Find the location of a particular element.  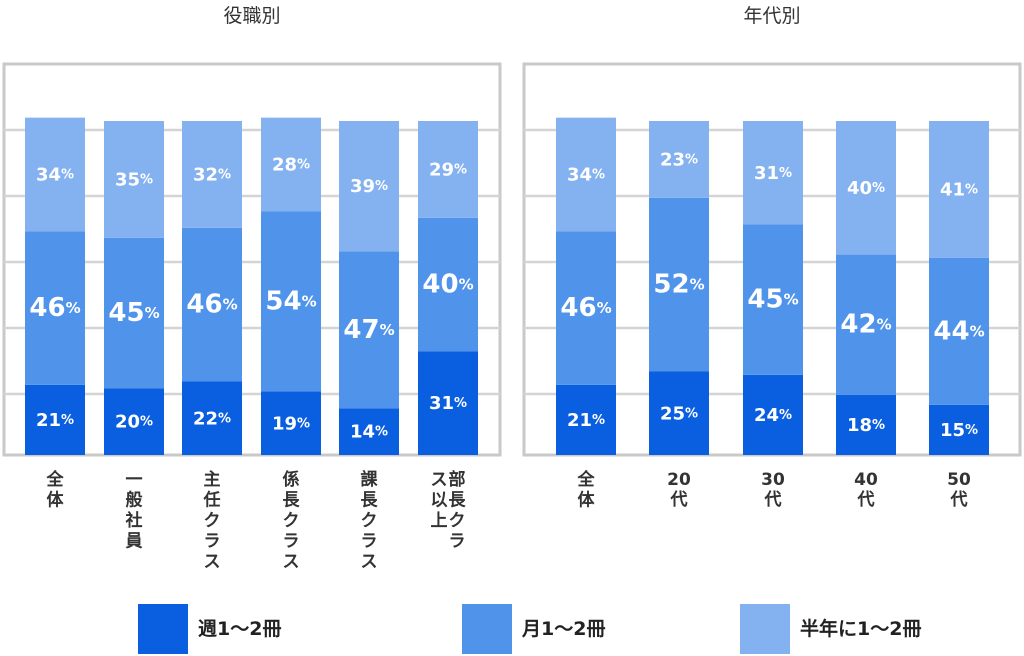

chart-title-age: 年代別 is located at coordinates (772, 16).